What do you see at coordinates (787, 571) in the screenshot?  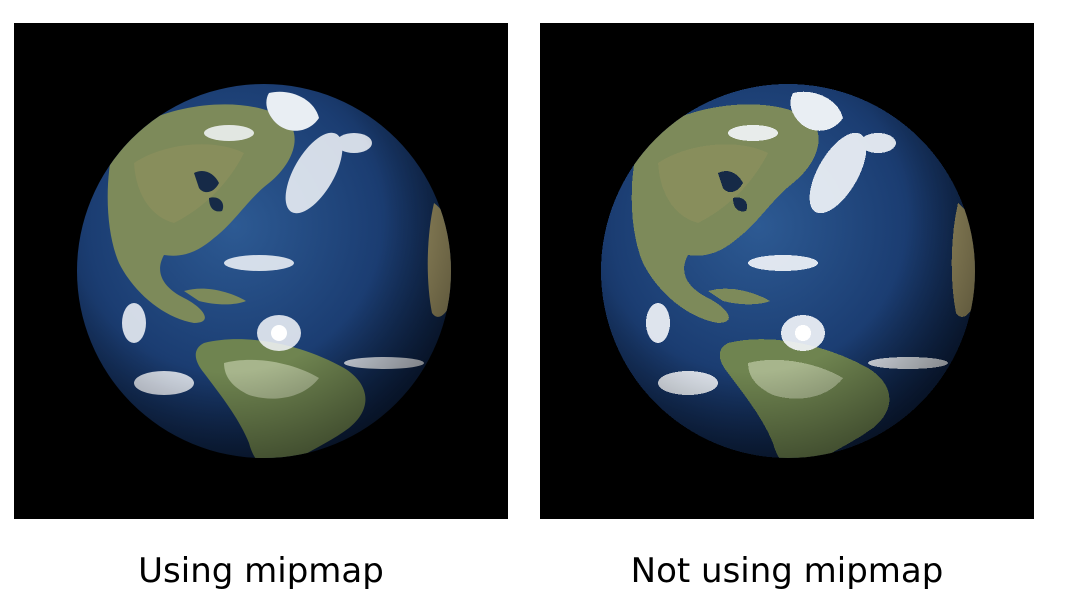 I see `caption-not-using-mipmap: Not using mipmap` at bounding box center [787, 571].